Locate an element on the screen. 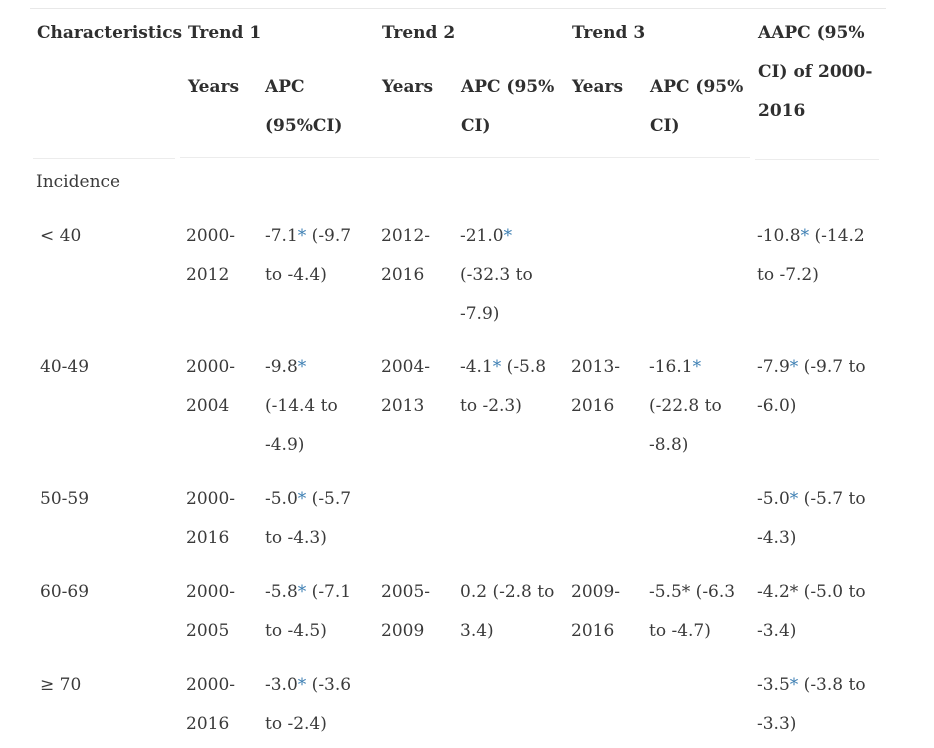  header-trend-1-apc: APC (95%CI) is located at coordinates (304, 106).